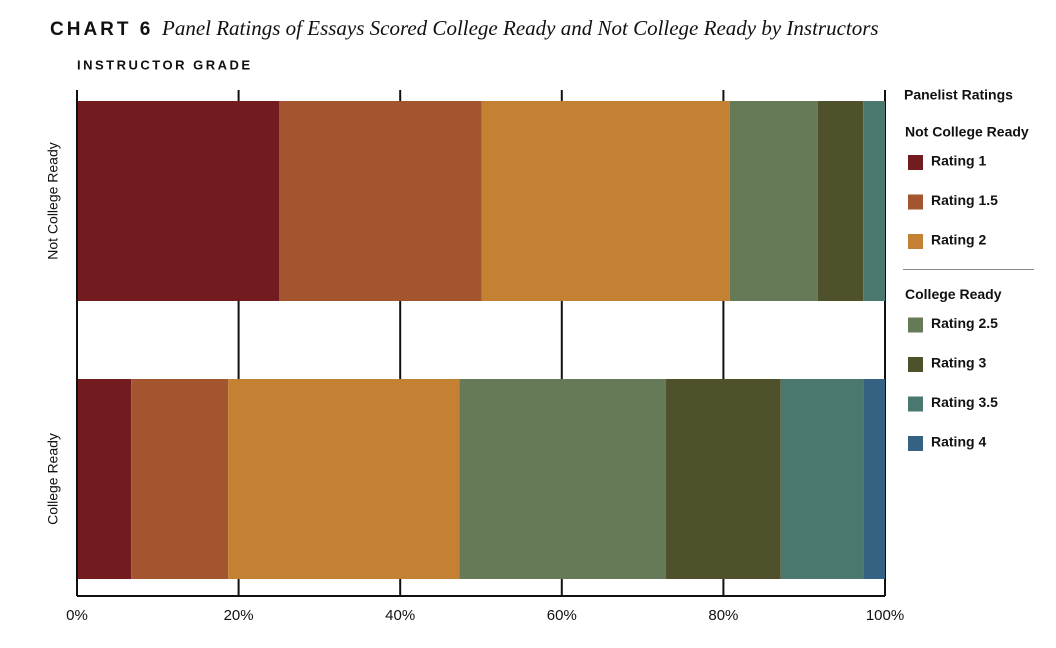  I want to click on legend-label: Rating 3, so click(958, 363).